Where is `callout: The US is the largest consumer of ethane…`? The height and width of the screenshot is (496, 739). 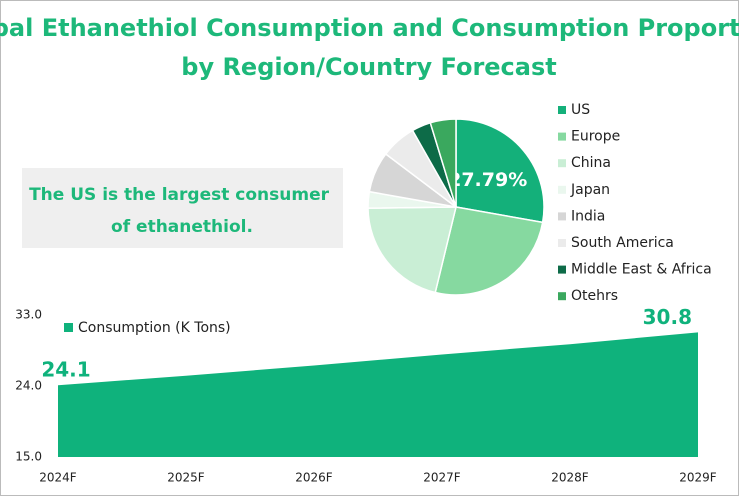
callout: The US is the largest consumer of ethane… is located at coordinates (182, 211).